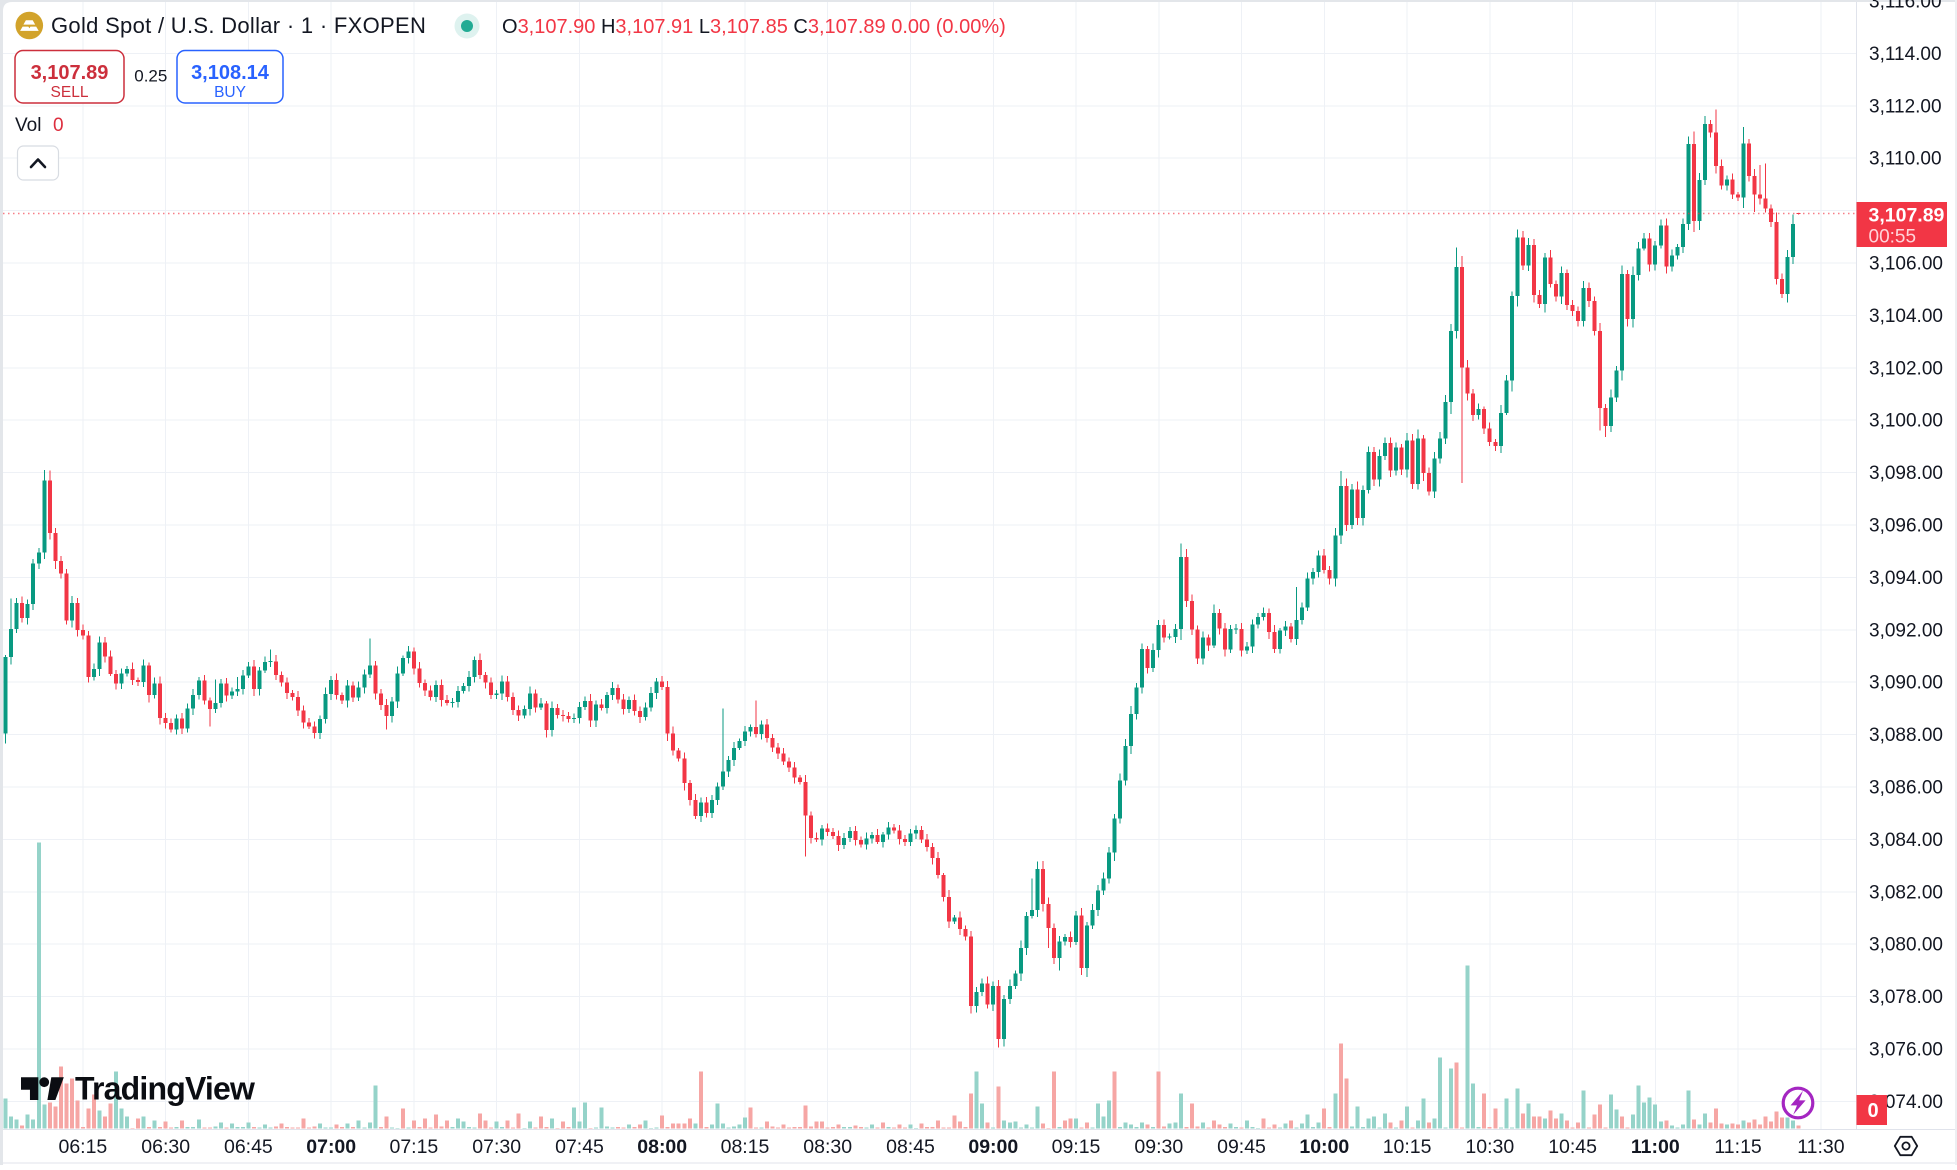 This screenshot has width=1957, height=1170. Describe the element at coordinates (165, 1089) in the screenshot. I see `svg-text: TradingView` at that location.